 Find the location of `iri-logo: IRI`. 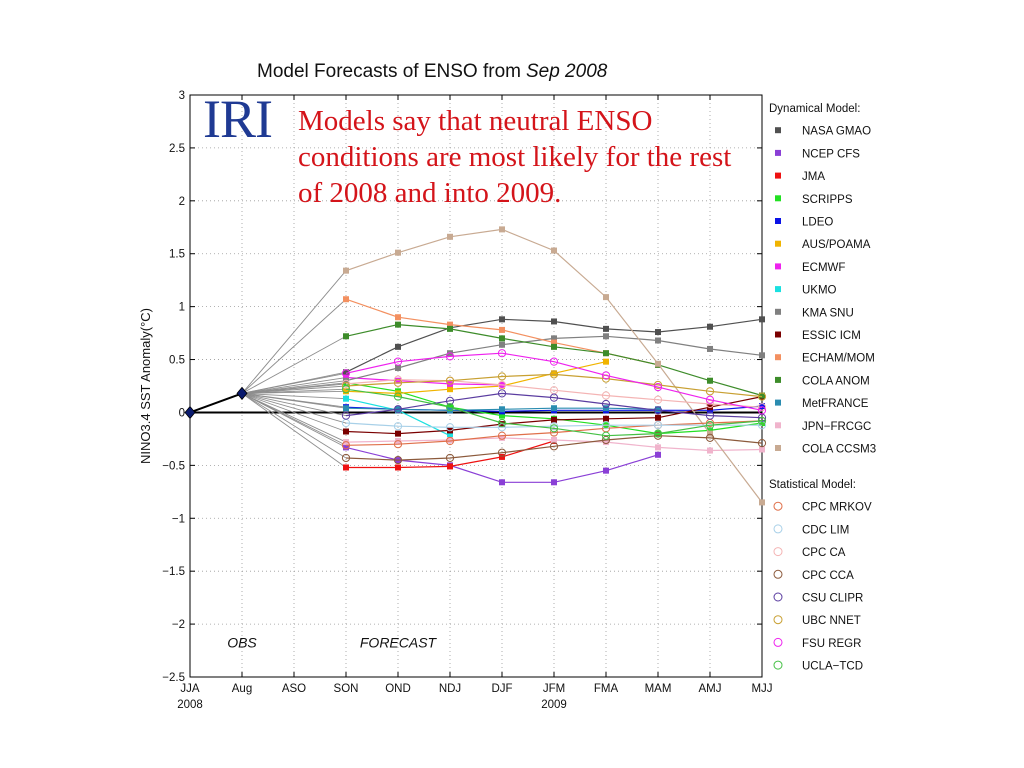

iri-logo: IRI is located at coordinates (238, 119).